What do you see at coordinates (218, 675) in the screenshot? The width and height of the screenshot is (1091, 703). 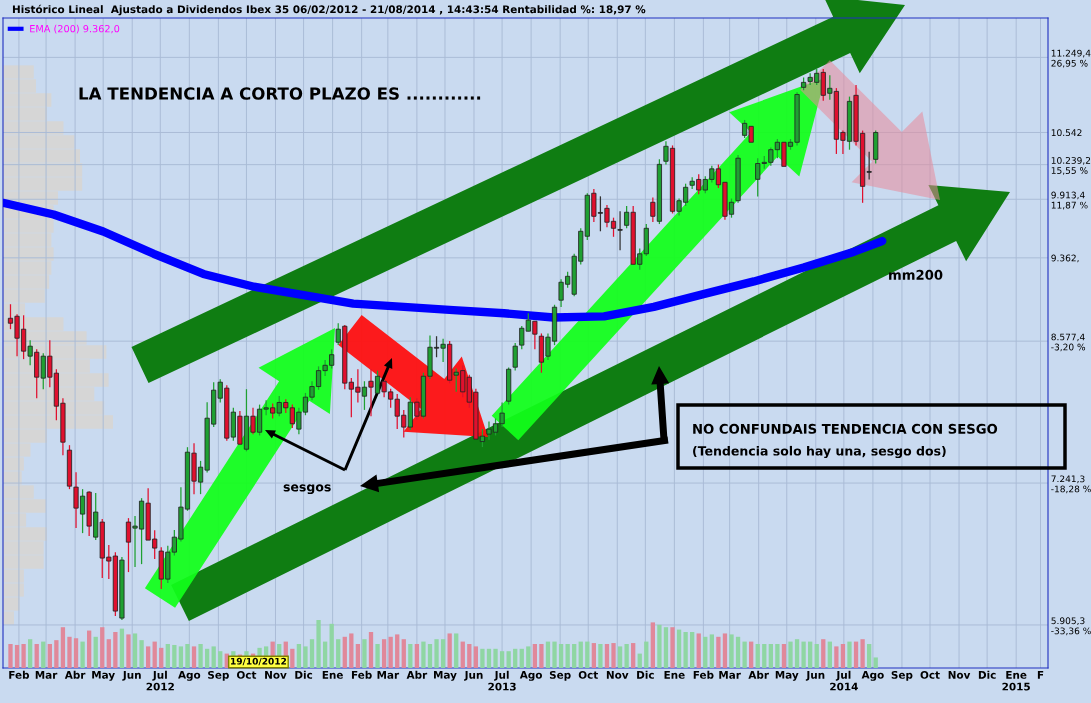 I see `x-tick-label: Sep` at bounding box center [218, 675].